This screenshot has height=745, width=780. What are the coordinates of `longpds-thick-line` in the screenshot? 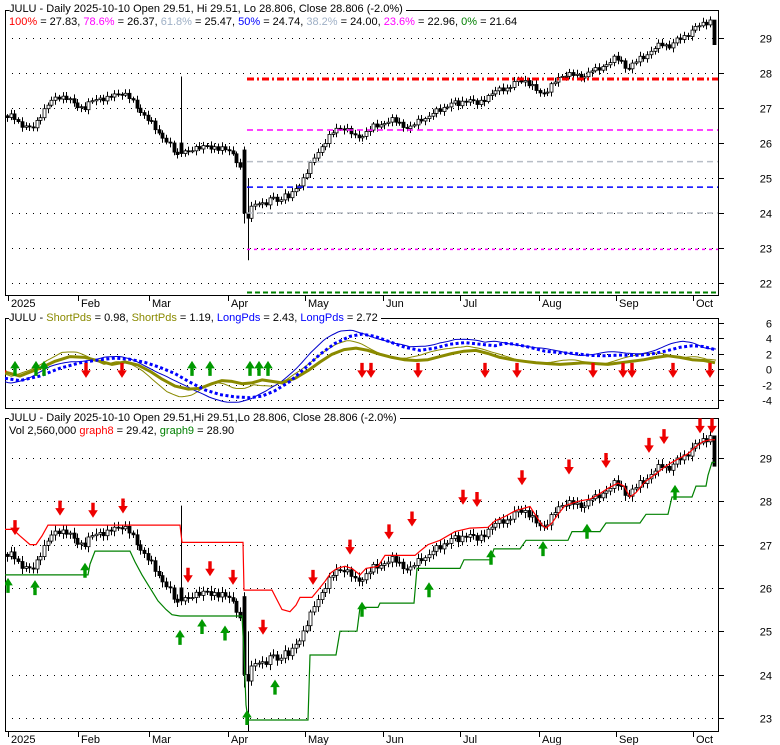 It's located at (360, 366).